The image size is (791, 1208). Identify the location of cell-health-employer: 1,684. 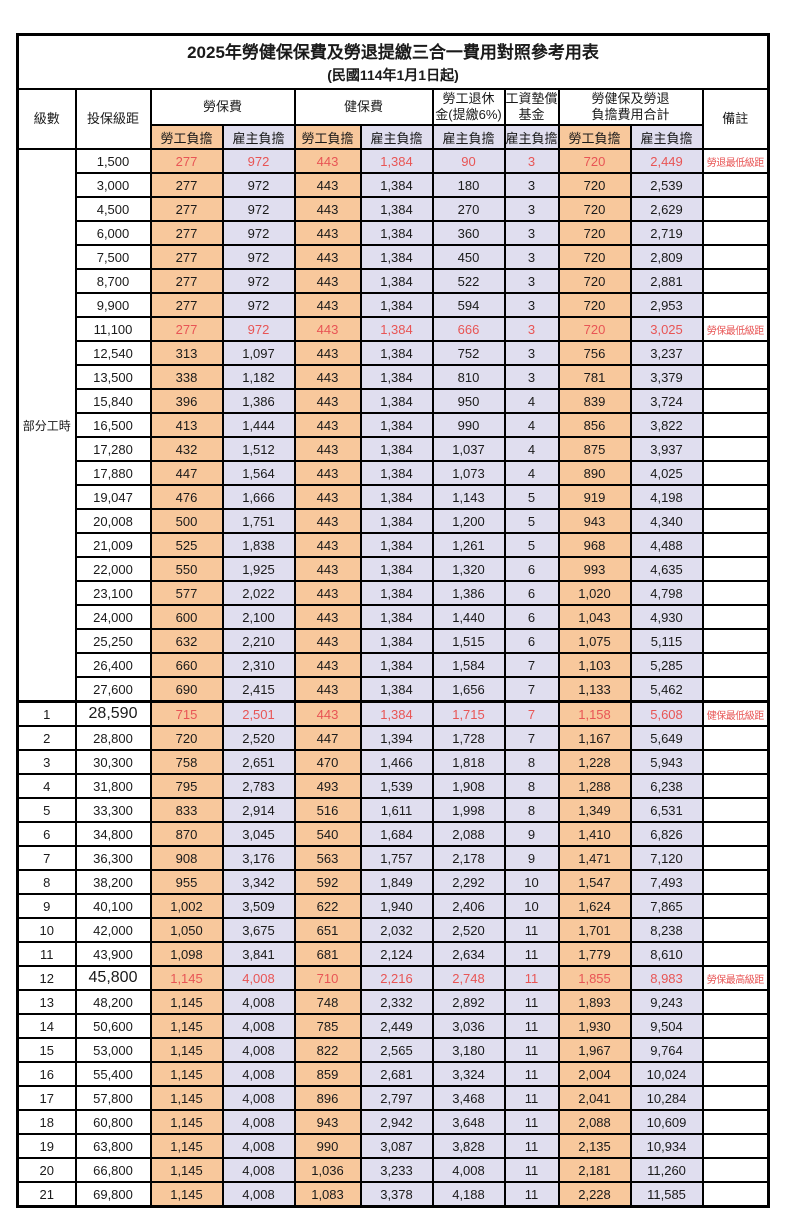
(396, 834).